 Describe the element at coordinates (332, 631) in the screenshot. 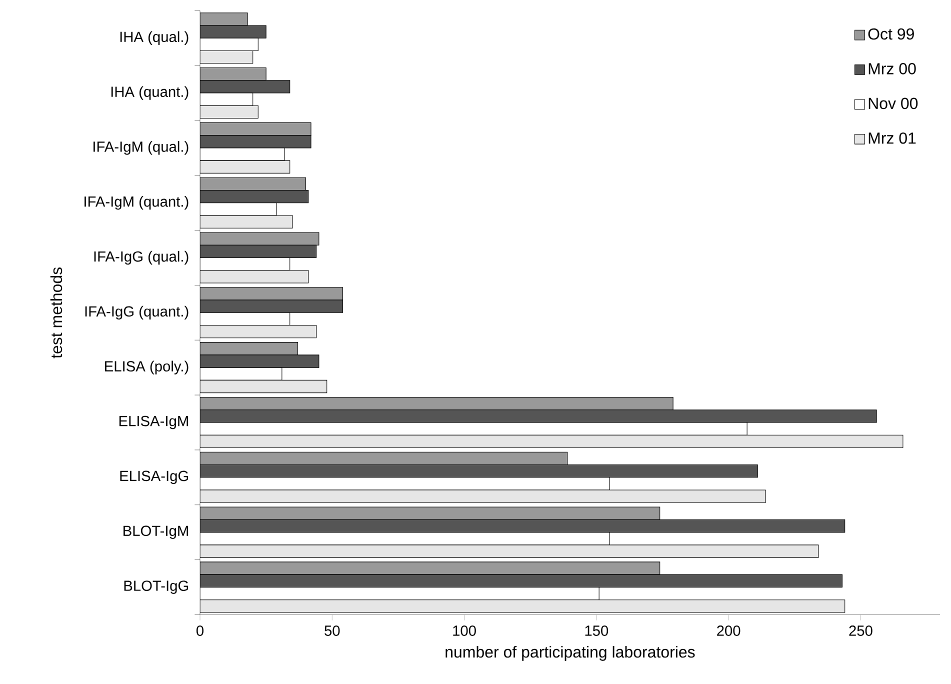

I see `x-tick-label: 50` at that location.